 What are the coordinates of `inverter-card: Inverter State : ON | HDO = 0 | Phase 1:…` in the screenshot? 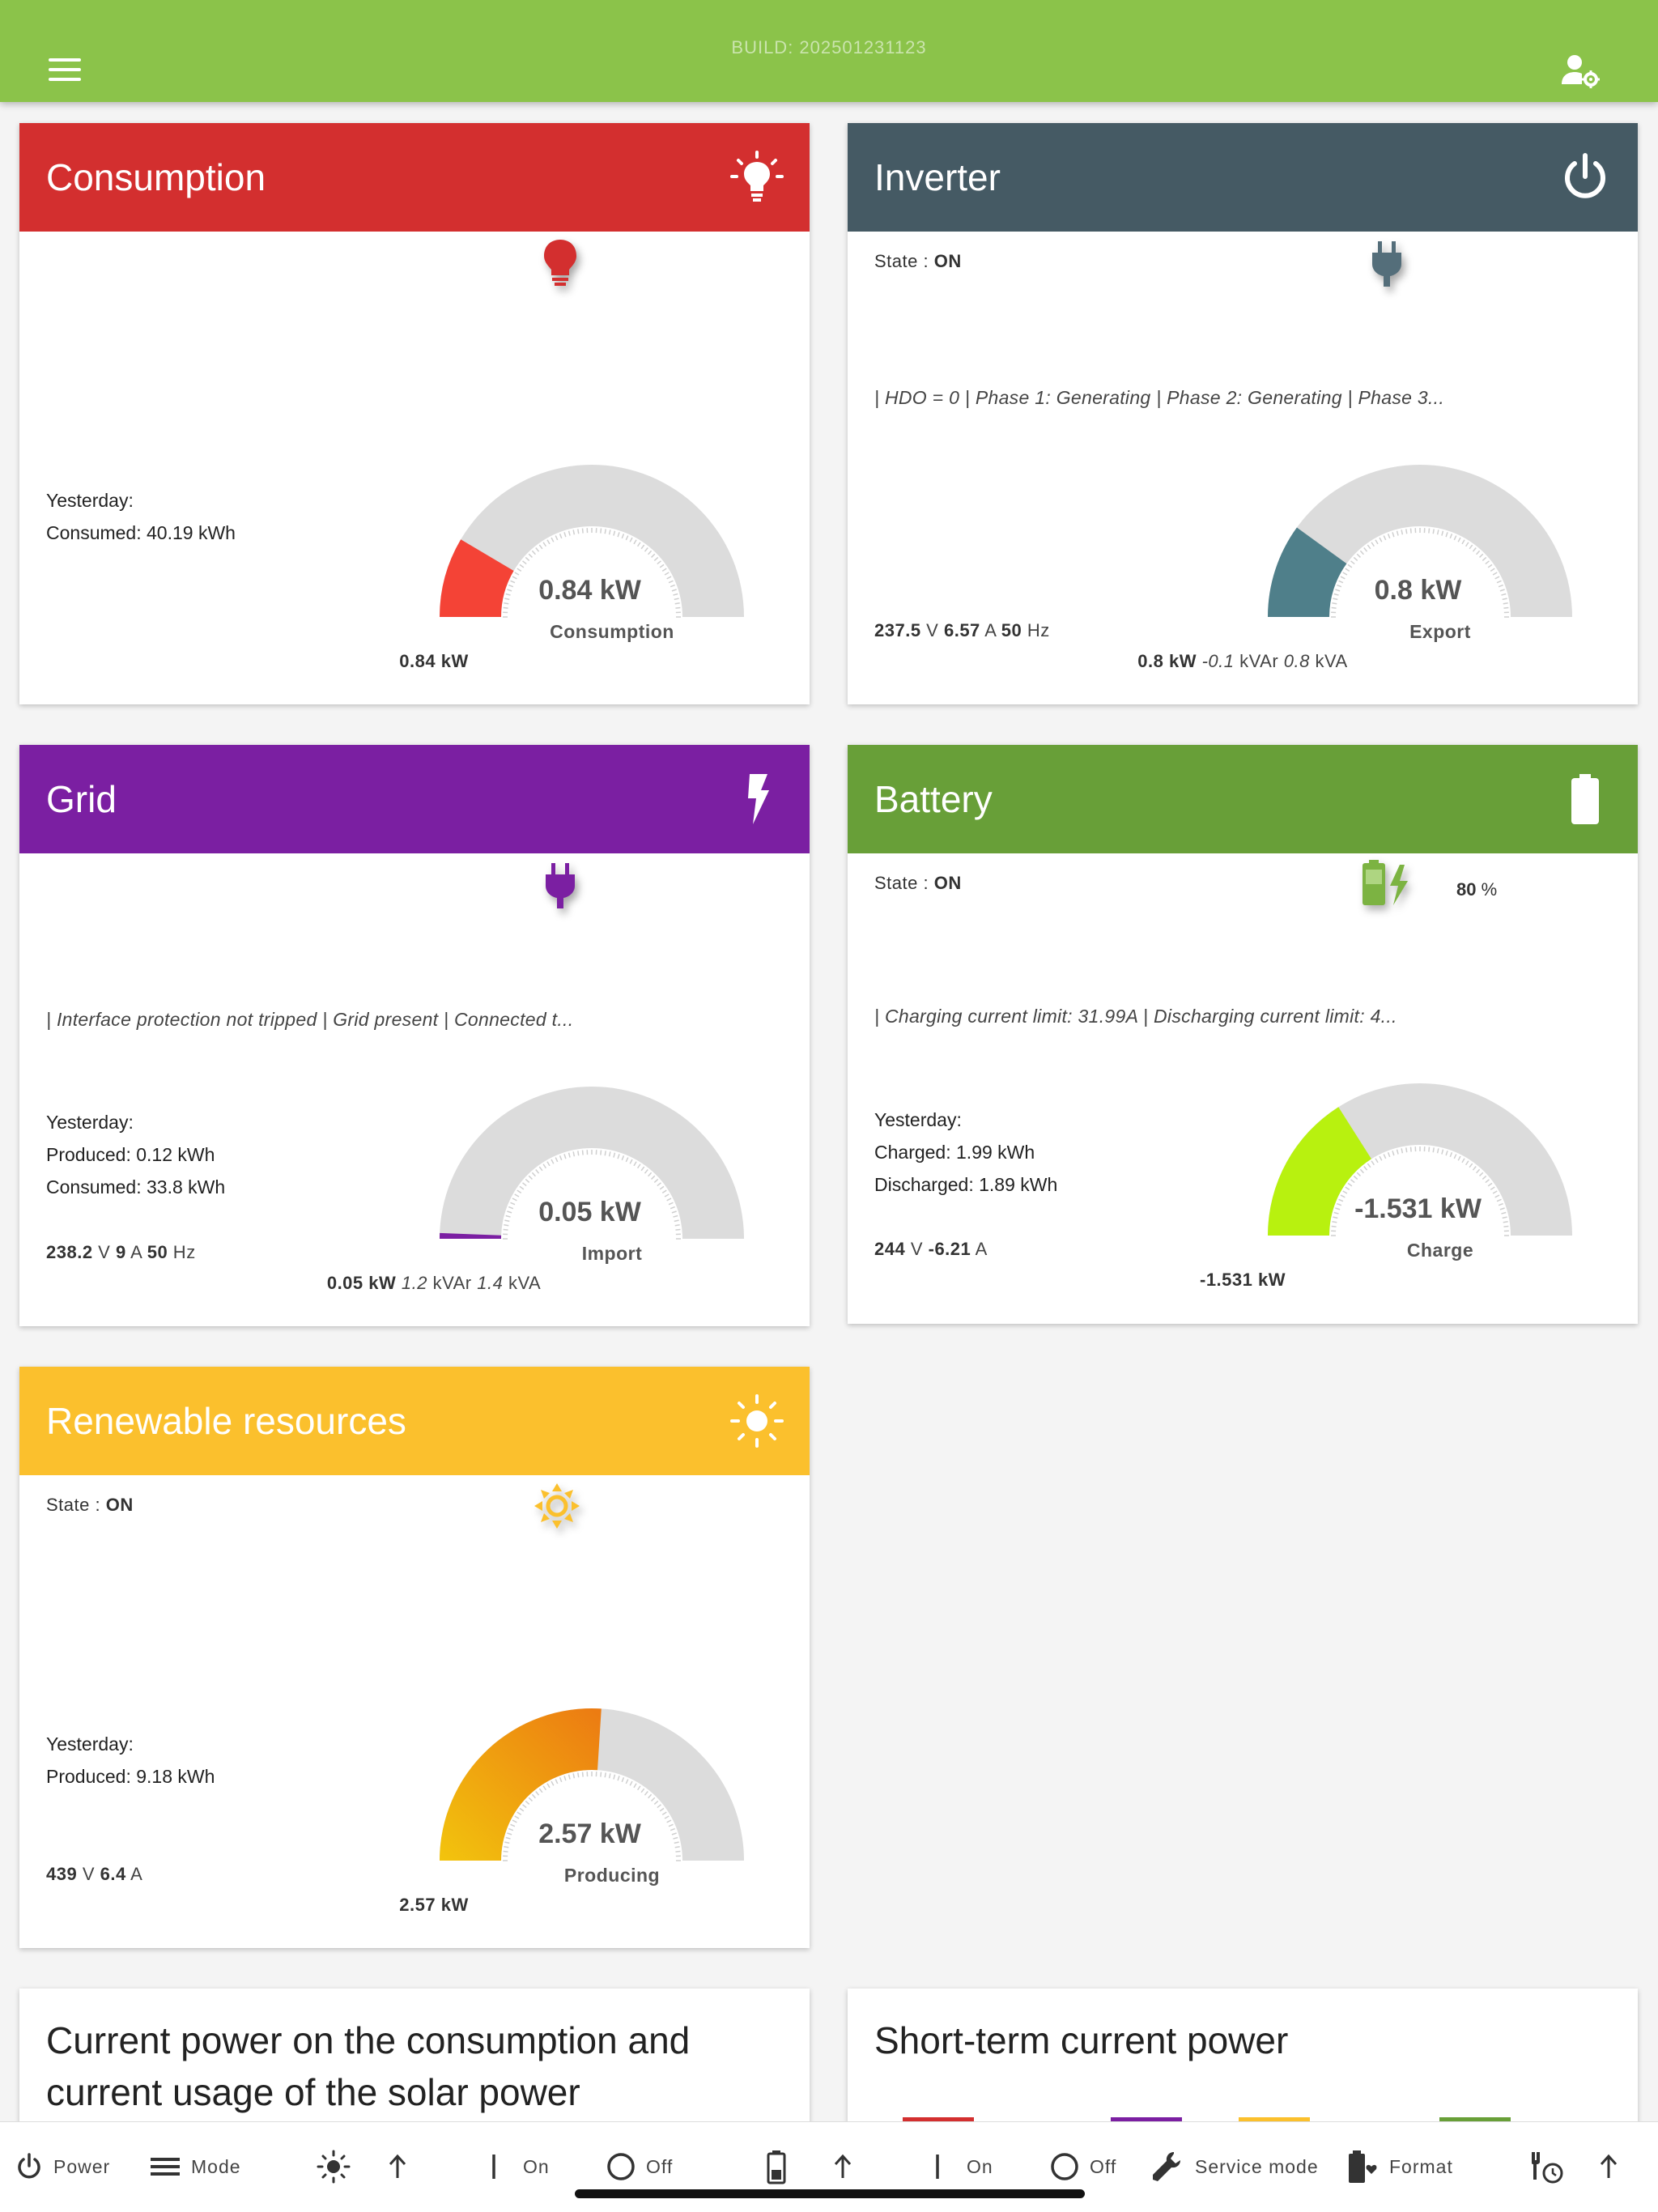 It's located at (1243, 414).